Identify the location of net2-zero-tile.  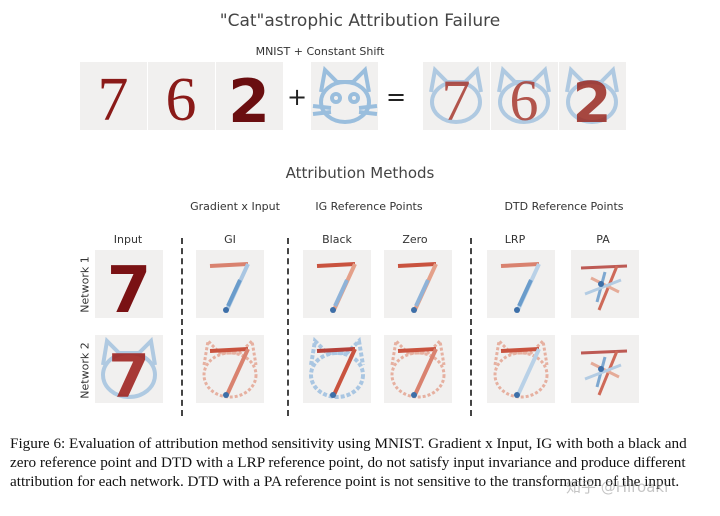
(418, 369).